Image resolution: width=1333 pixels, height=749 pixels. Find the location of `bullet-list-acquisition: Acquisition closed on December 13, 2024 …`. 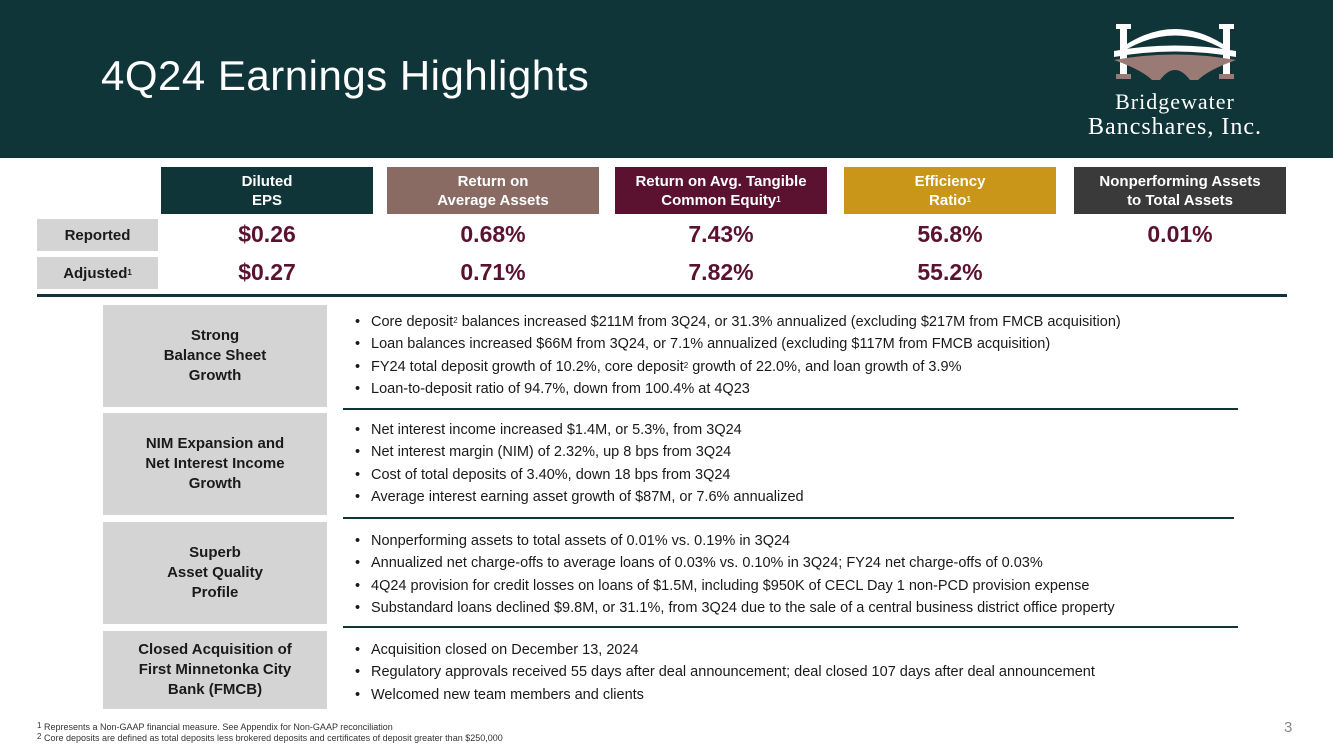

bullet-list-acquisition: Acquisition closed on December 13, 2024 … is located at coordinates (725, 672).